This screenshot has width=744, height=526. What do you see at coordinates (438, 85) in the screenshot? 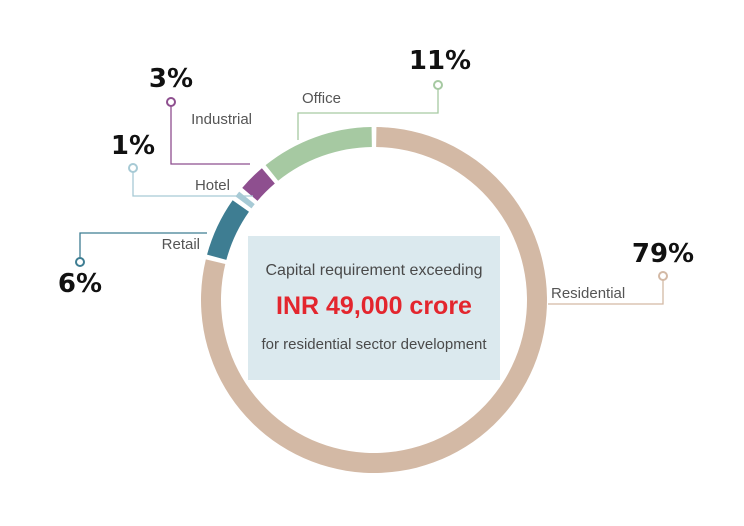
I see `leader-dot-office` at bounding box center [438, 85].